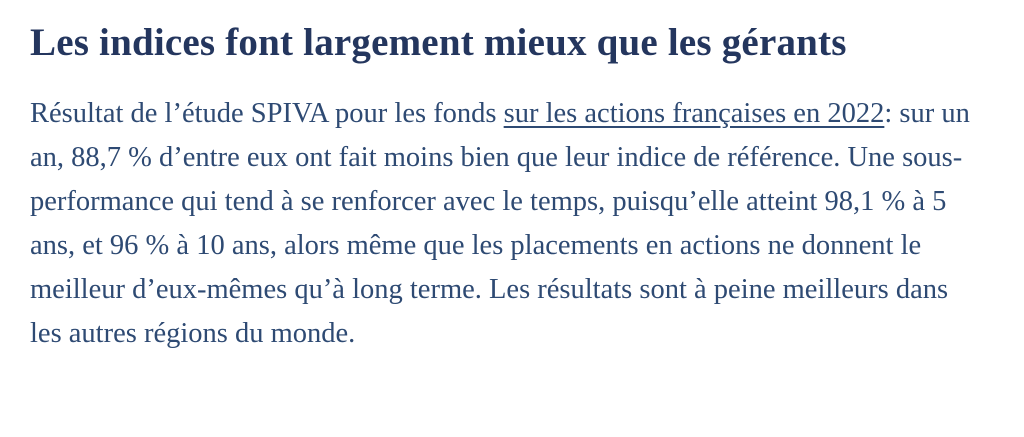 The width and height of the screenshot is (1024, 437). Describe the element at coordinates (267, 114) in the screenshot. I see `paragraph-text-before-link: Résultat de l’étude SPIVA pour les fonds` at that location.